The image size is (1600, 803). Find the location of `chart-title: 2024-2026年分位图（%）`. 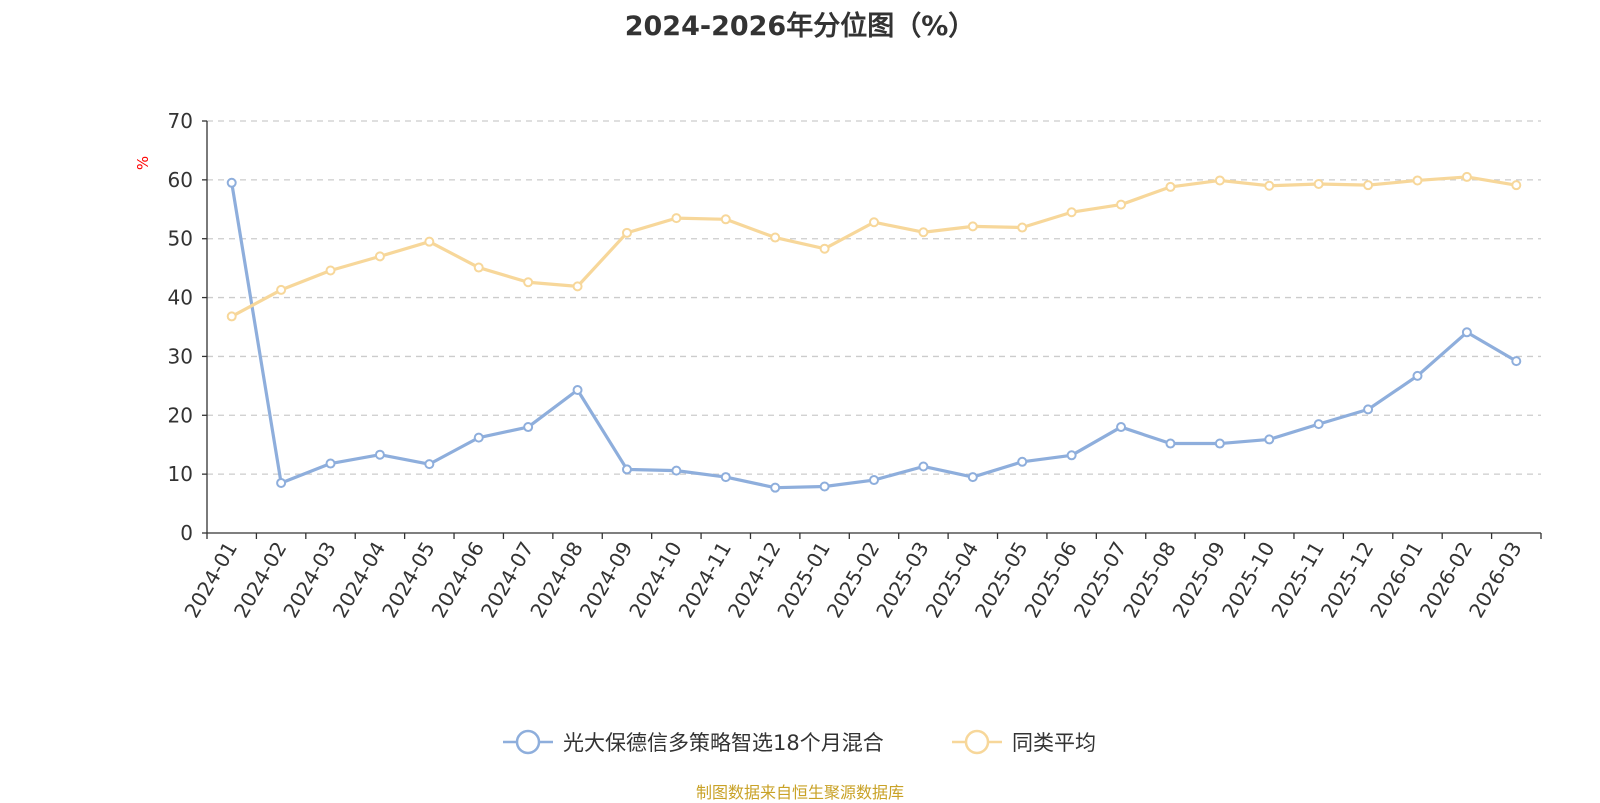

chart-title: 2024-2026年分位图（%） is located at coordinates (800, 26).